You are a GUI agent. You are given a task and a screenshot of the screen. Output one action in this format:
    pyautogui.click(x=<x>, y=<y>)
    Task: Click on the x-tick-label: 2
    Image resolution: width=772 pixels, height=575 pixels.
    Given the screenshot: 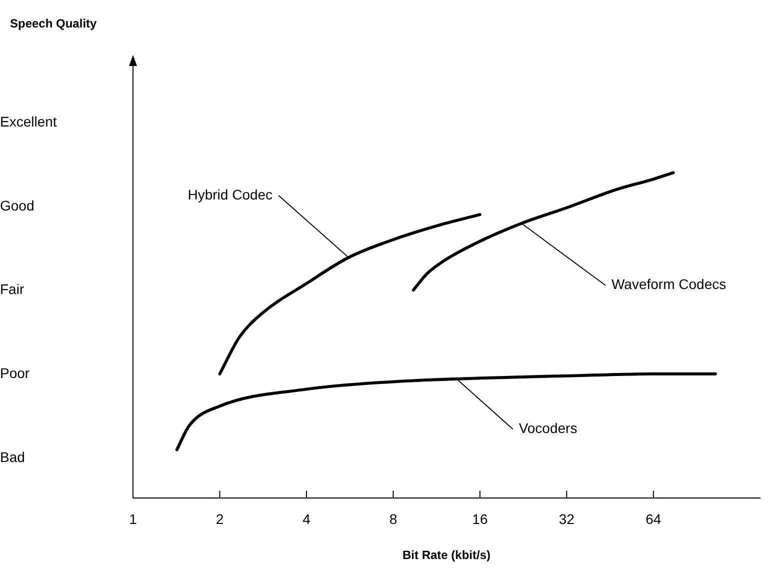 What is the action you would take?
    pyautogui.click(x=220, y=519)
    